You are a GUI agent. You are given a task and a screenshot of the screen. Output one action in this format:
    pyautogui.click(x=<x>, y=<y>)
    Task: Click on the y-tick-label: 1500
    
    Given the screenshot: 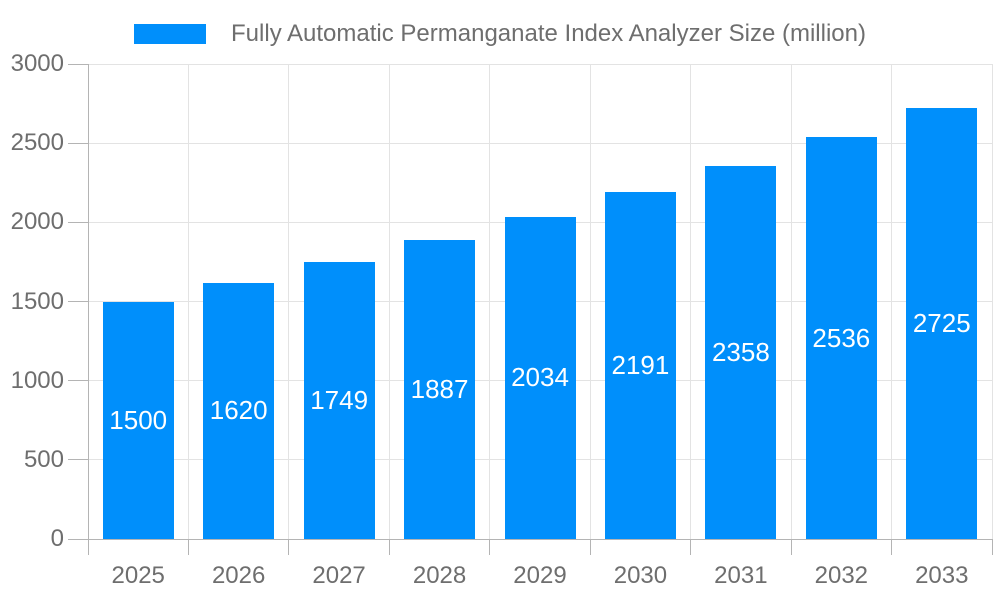 What is the action you would take?
    pyautogui.click(x=37, y=301)
    